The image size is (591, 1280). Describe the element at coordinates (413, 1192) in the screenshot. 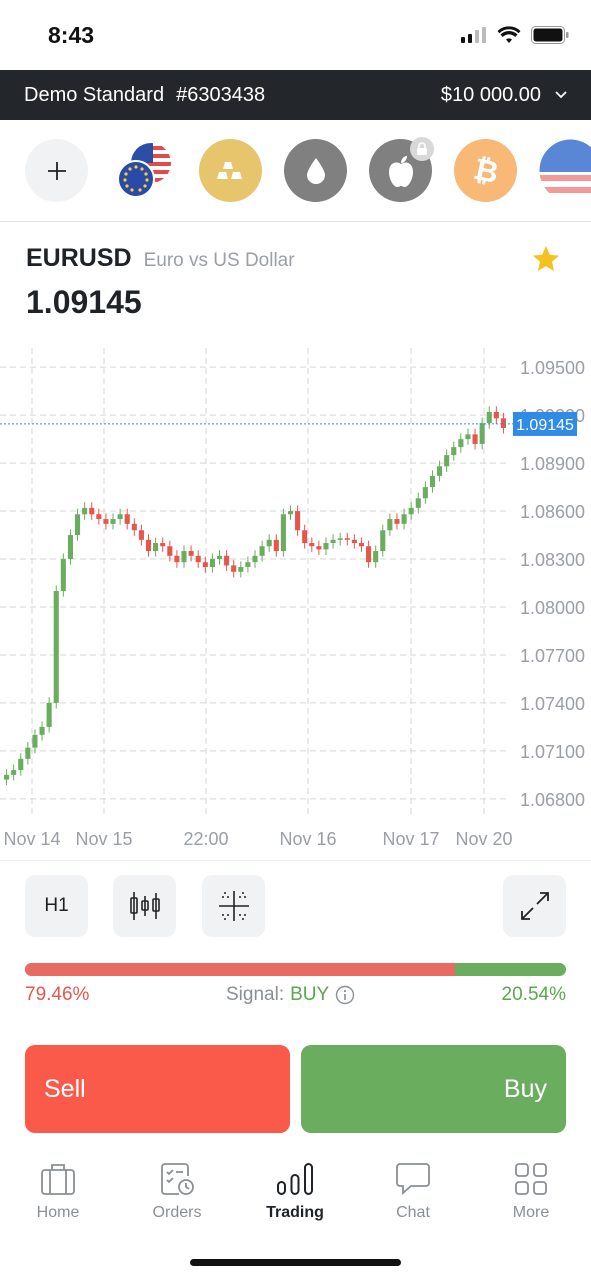

I see `tab-chat: Chat` at that location.